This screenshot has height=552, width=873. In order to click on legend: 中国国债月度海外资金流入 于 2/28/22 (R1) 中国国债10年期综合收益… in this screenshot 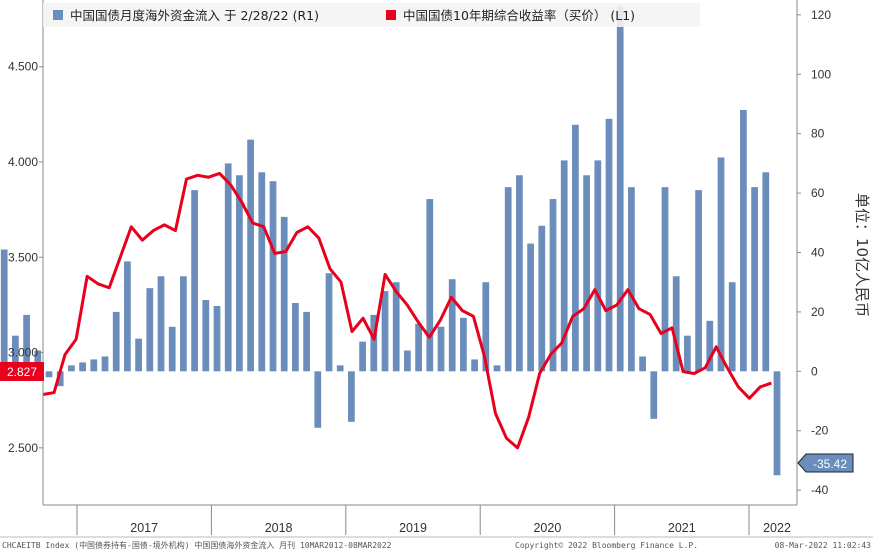, I will do `click(371, 15)`.